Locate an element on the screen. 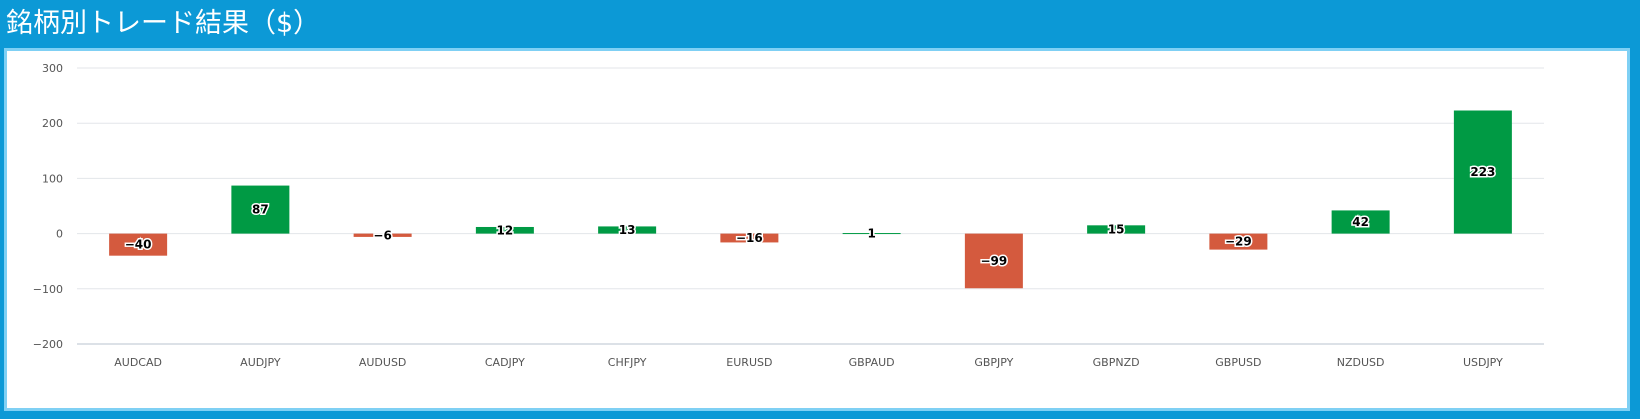 The image size is (1640, 419). data-label: 1 is located at coordinates (871, 234).